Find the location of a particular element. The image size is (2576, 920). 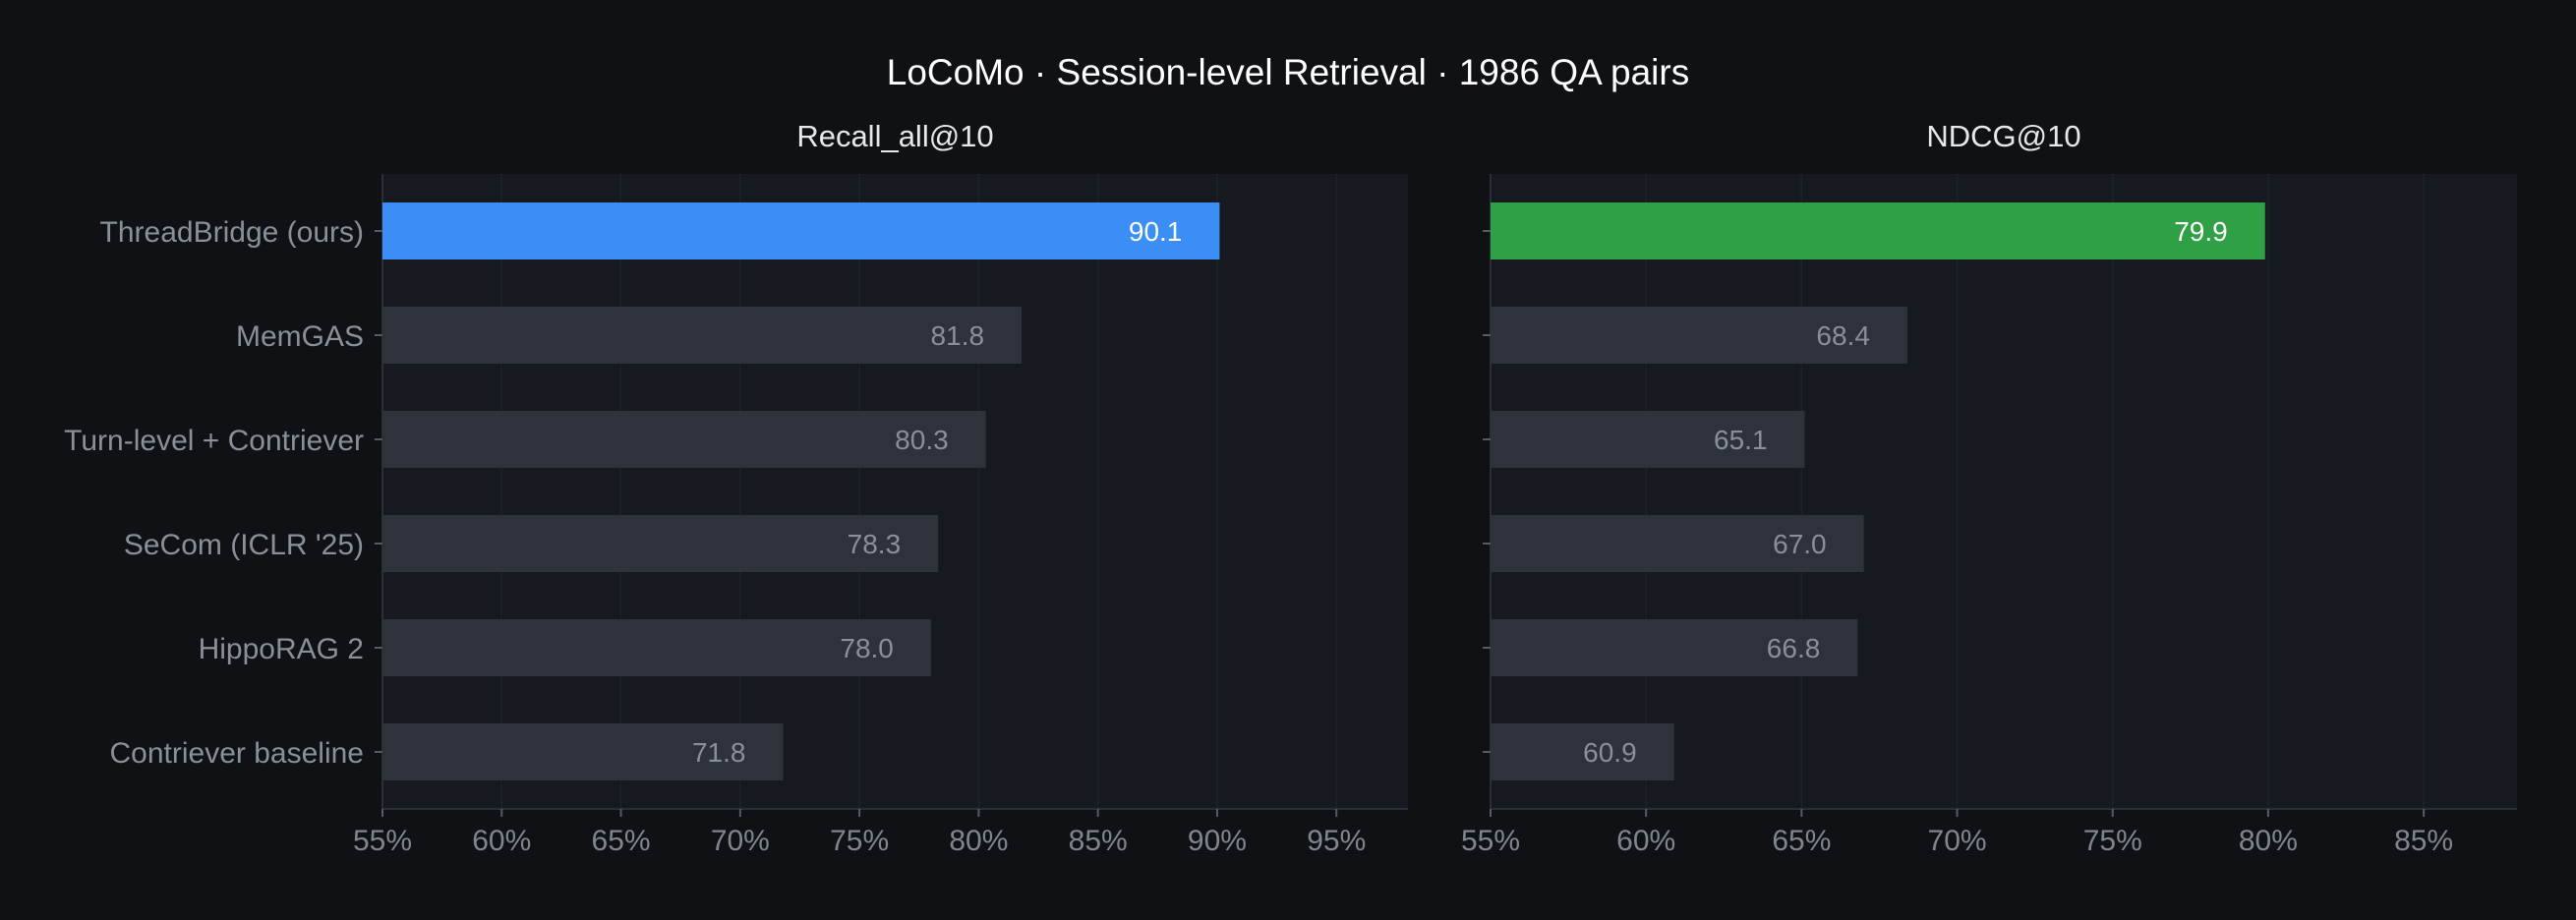

category-label: HippoRAG 2 is located at coordinates (281, 649).